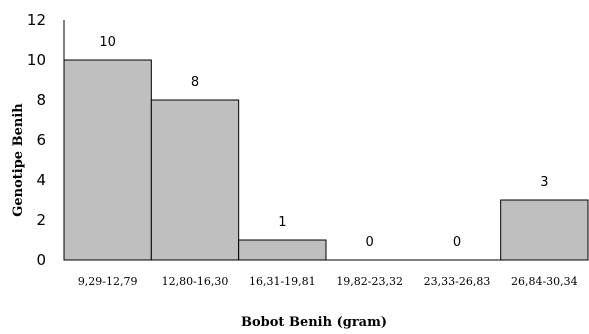 This screenshot has width=589, height=334. Describe the element at coordinates (457, 281) in the screenshot. I see `x-tick-label-5: 23,33-26,83` at that location.